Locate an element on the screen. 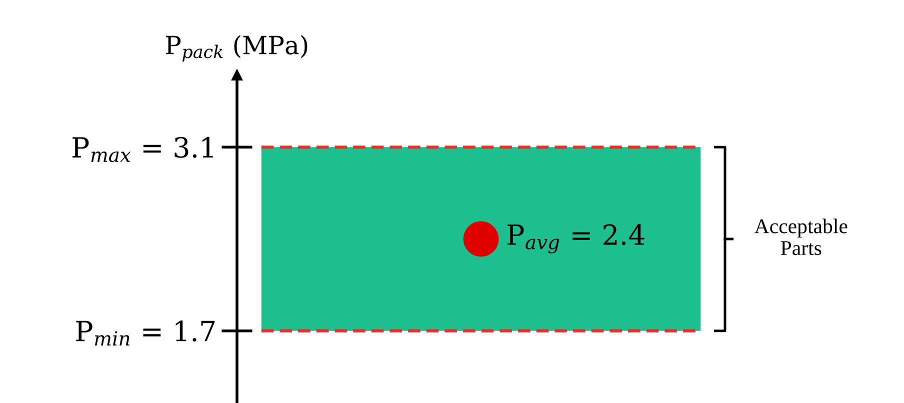  band-label: Acceptable Parts is located at coordinates (801, 237).